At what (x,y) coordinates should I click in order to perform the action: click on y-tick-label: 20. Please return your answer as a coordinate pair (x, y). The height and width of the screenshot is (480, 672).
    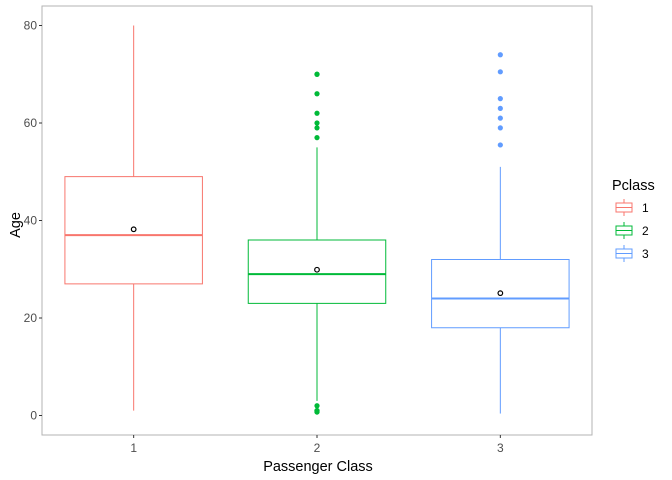
    Looking at the image, I should click on (31, 318).